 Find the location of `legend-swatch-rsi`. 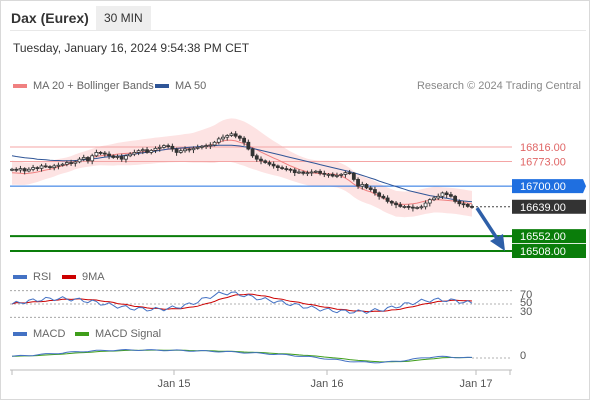

legend-swatch-rsi is located at coordinates (20, 277).